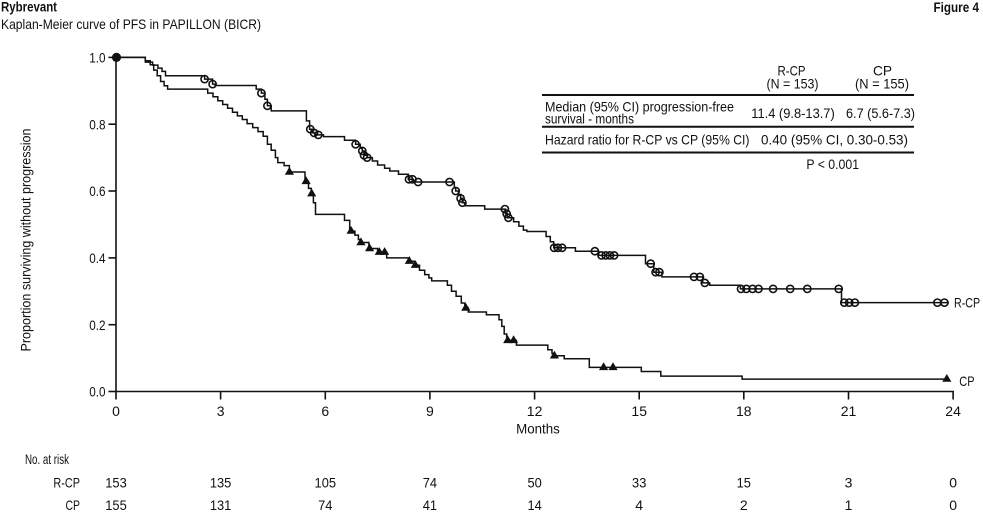  What do you see at coordinates (849, 505) in the screenshot?
I see `svg-text: 1` at bounding box center [849, 505].